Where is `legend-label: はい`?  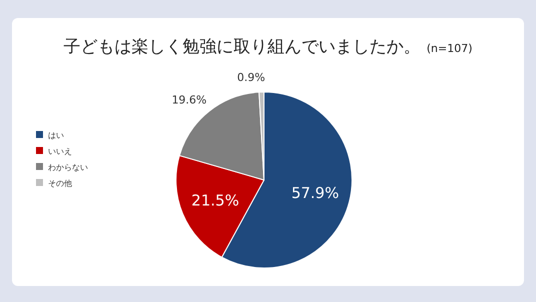 legend-label: はい is located at coordinates (56, 135).